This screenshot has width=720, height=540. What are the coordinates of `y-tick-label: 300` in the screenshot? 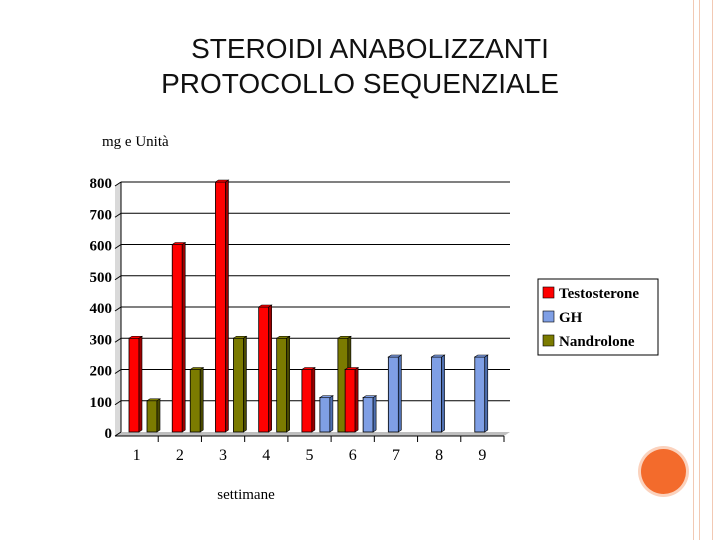 It's located at (101, 340).